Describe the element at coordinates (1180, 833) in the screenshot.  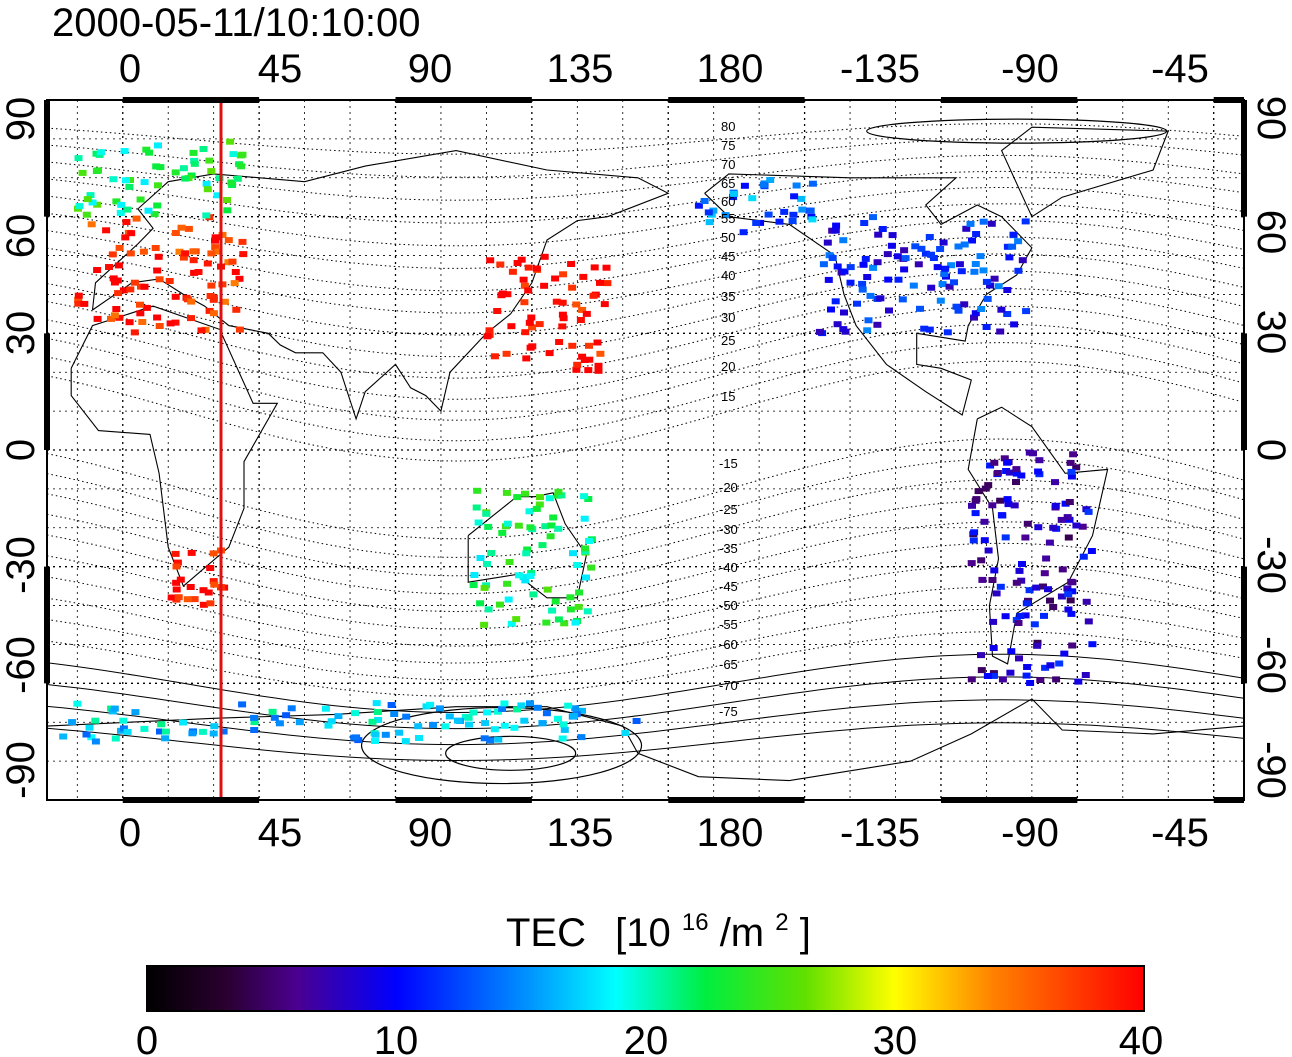
I see `x-tick-label: -45` at that location.